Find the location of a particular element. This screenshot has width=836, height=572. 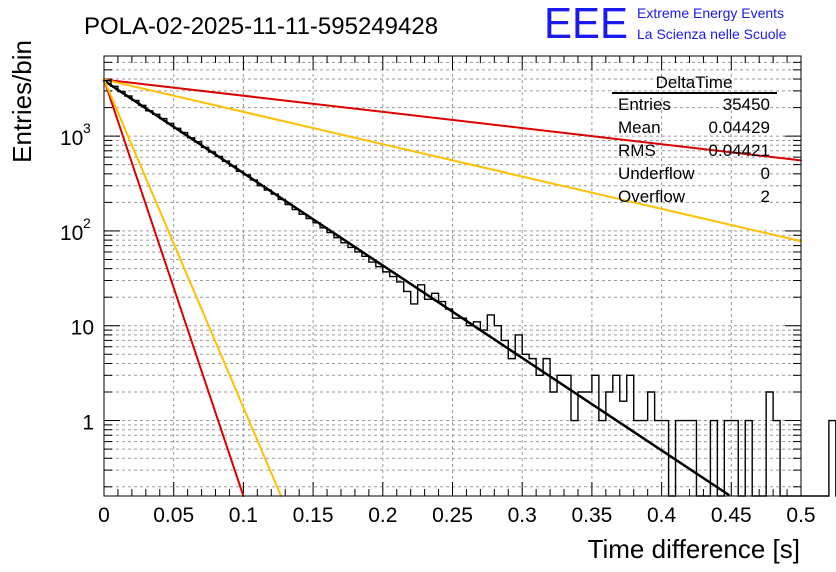

stats-value-mean: 0.04429 is located at coordinates (739, 127).